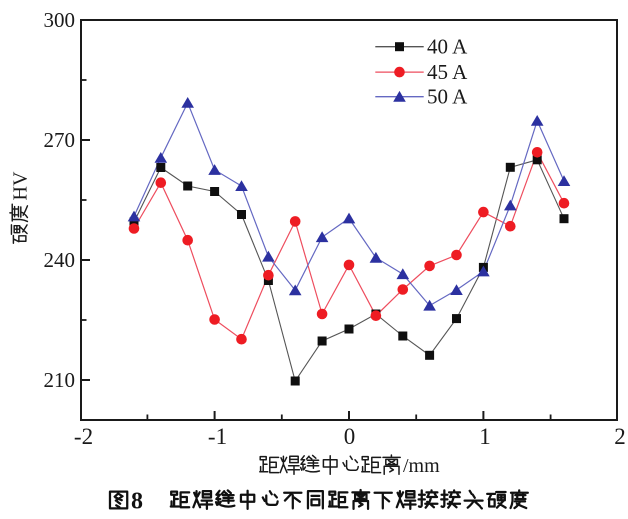 This screenshot has height=519, width=628. What do you see at coordinates (447, 72) in the screenshot?
I see `svg-text: 45 A` at bounding box center [447, 72].